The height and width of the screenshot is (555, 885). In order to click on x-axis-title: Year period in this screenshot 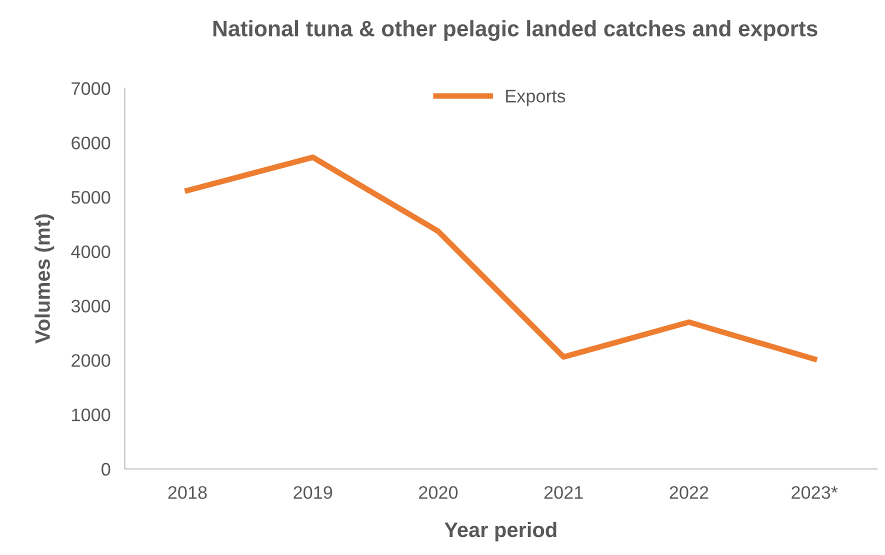, I will do `click(500, 532)`.